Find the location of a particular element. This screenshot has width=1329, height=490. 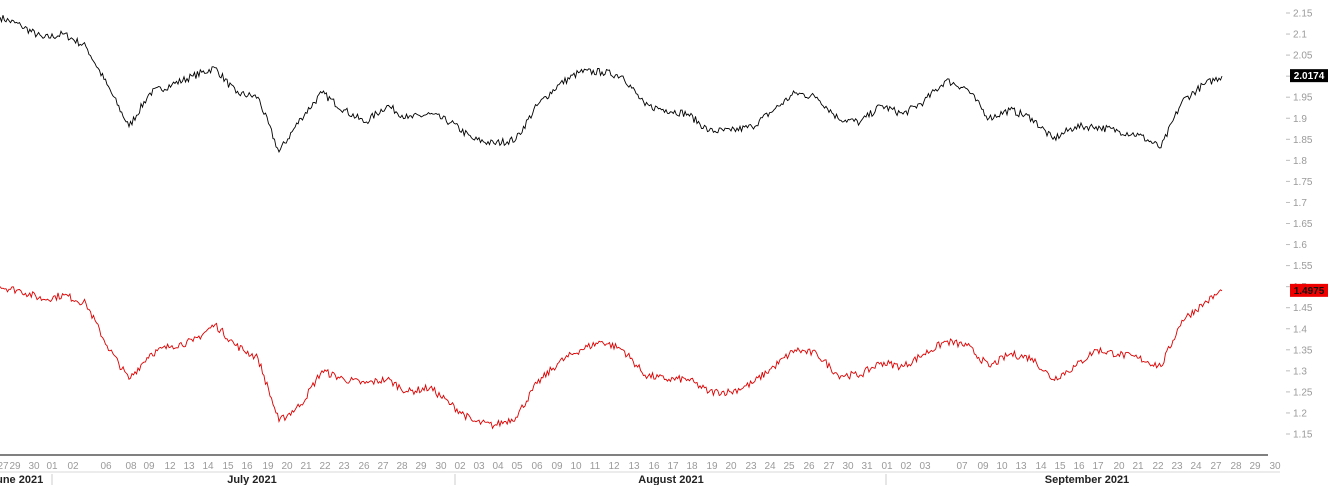

y-tick-label: 1.25 is located at coordinates (1303, 392).